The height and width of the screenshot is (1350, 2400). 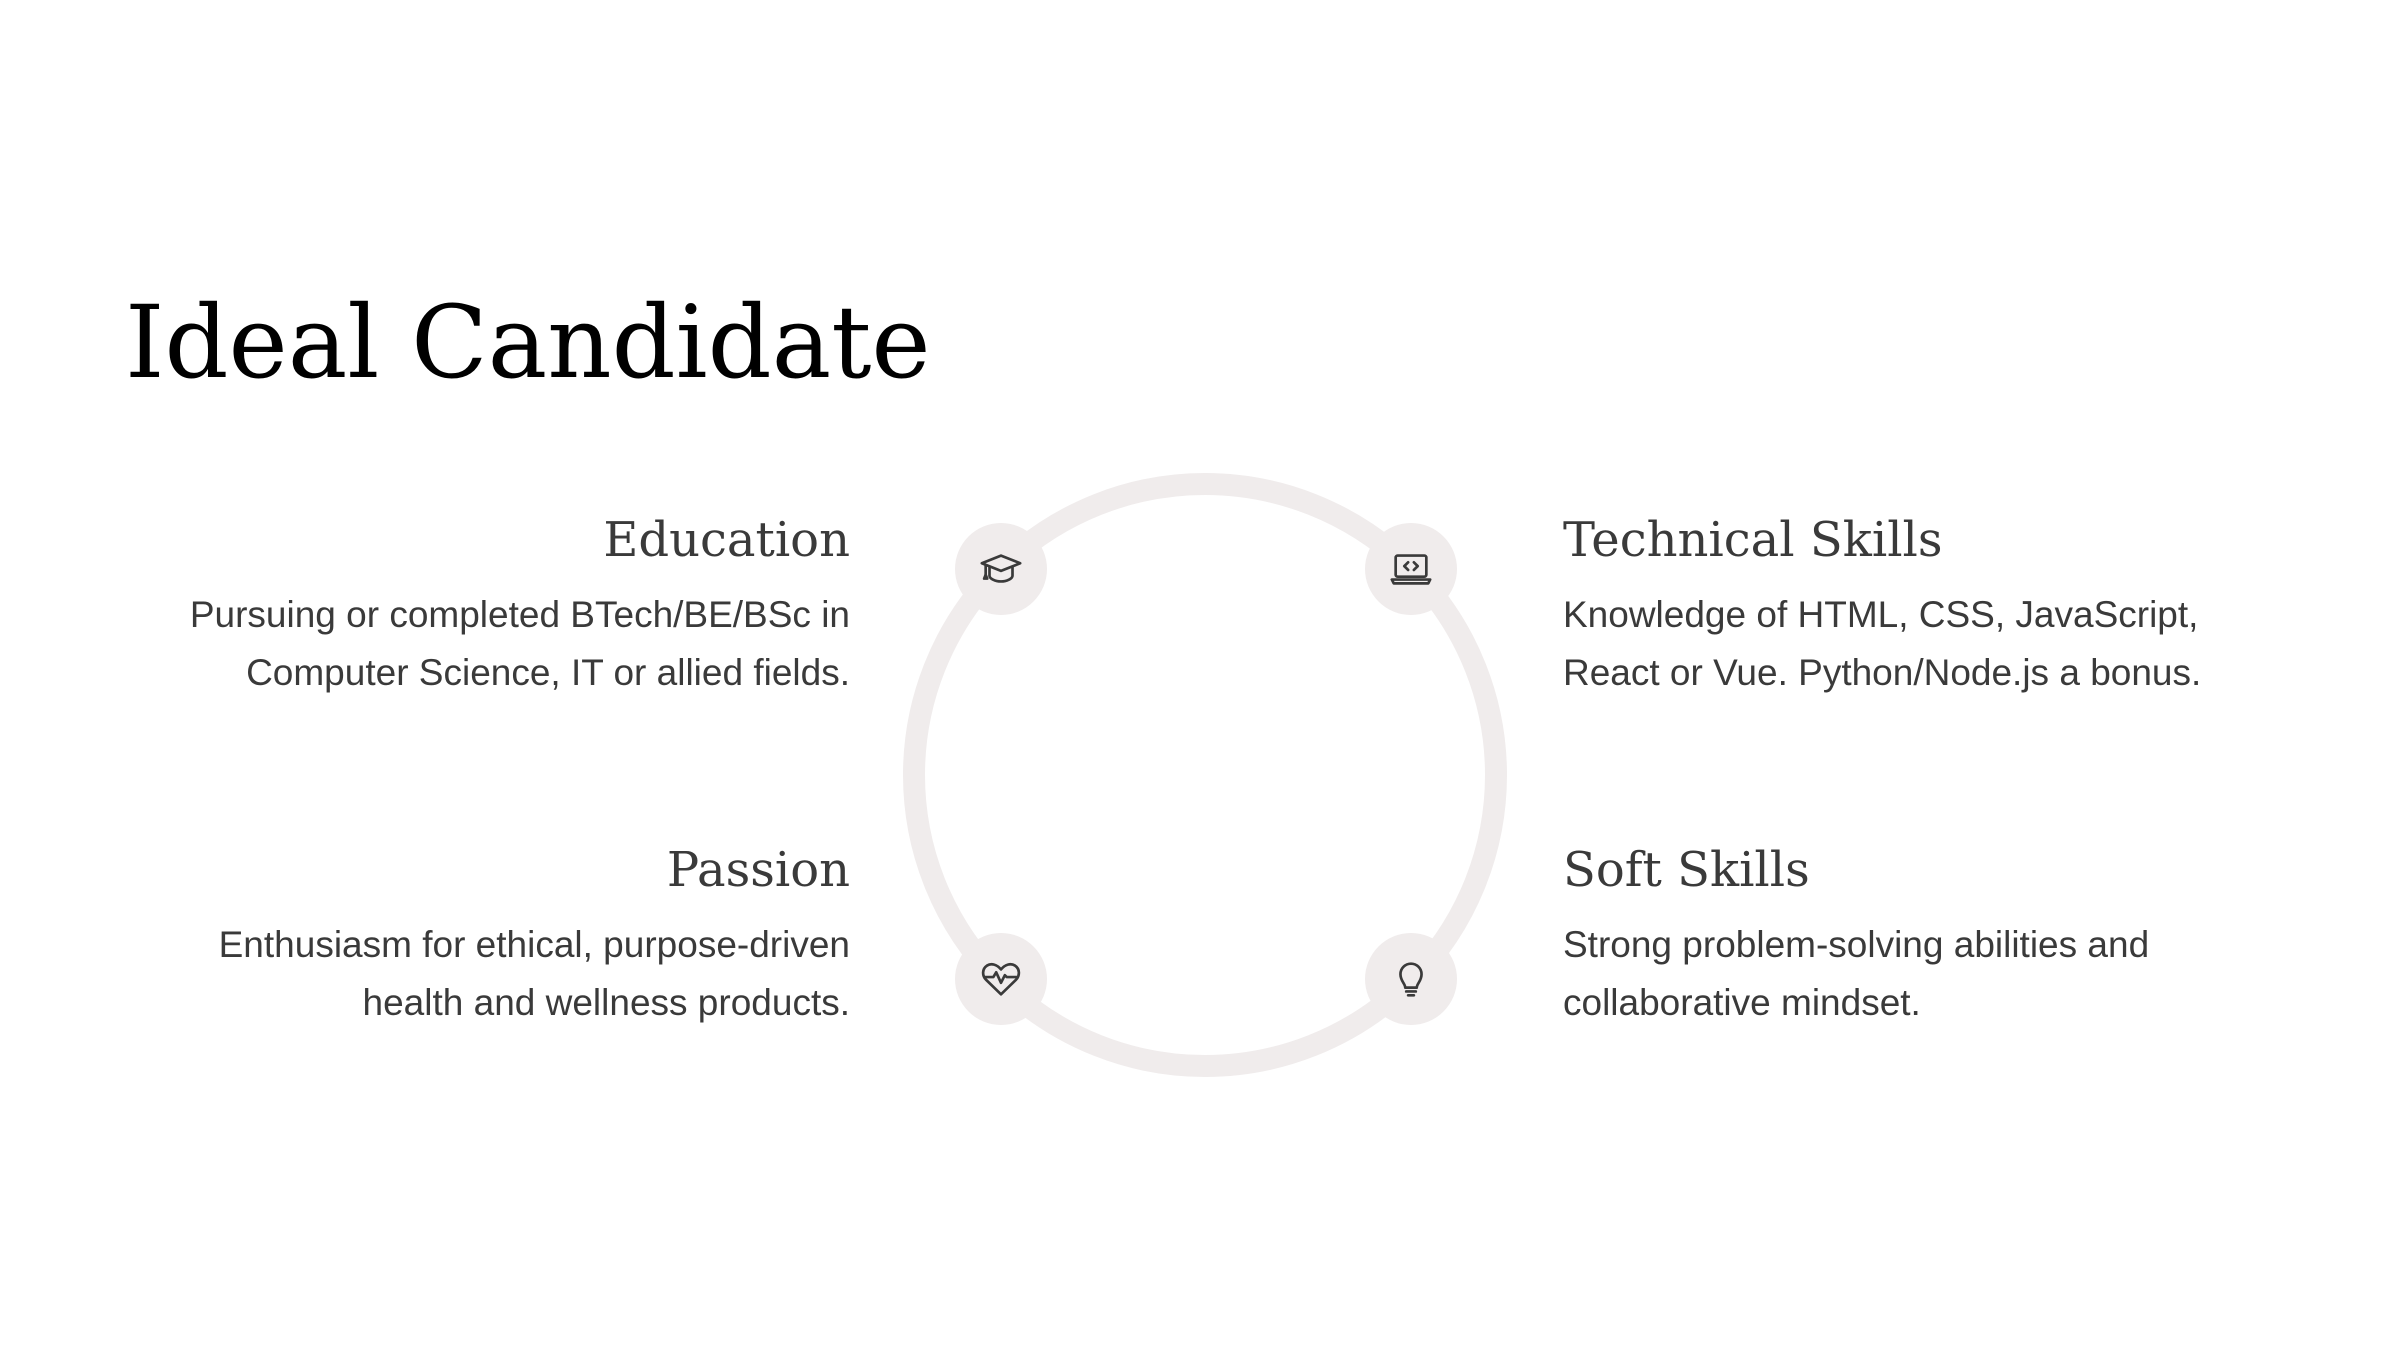 I want to click on graduation-cap-icon, so click(x=1001, y=568).